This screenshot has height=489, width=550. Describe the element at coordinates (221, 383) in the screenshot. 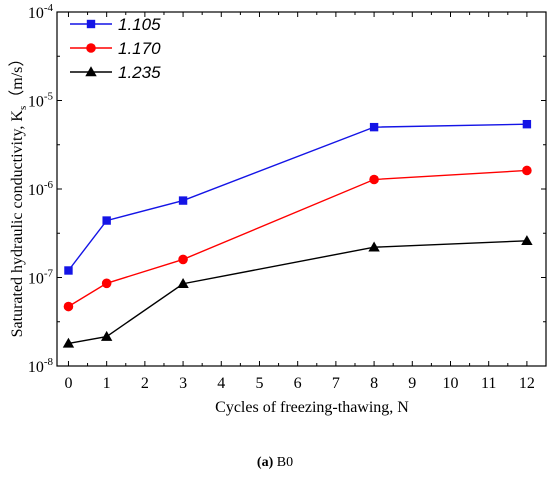

I see `x-tick-label: 4` at that location.